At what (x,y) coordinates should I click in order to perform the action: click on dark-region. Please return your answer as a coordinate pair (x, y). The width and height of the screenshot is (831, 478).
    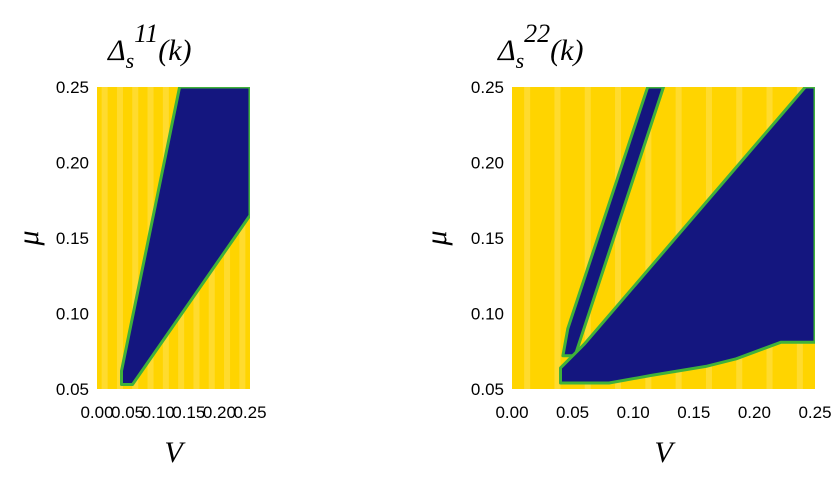
    Looking at the image, I should click on (185, 236).